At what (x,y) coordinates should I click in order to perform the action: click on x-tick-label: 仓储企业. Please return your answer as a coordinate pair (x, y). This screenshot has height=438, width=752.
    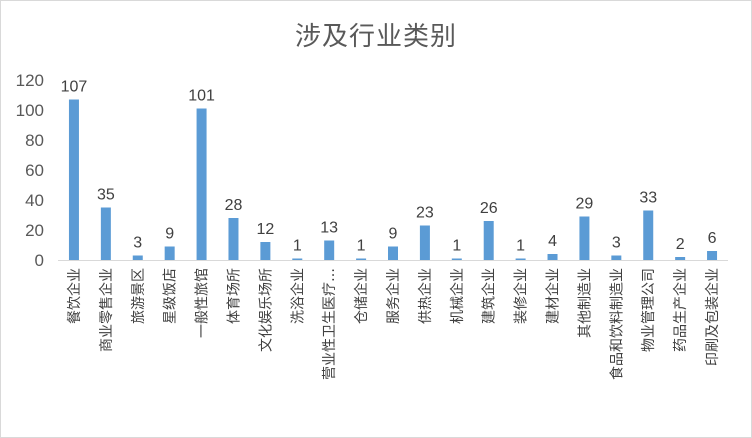
    Looking at the image, I should click on (361, 296).